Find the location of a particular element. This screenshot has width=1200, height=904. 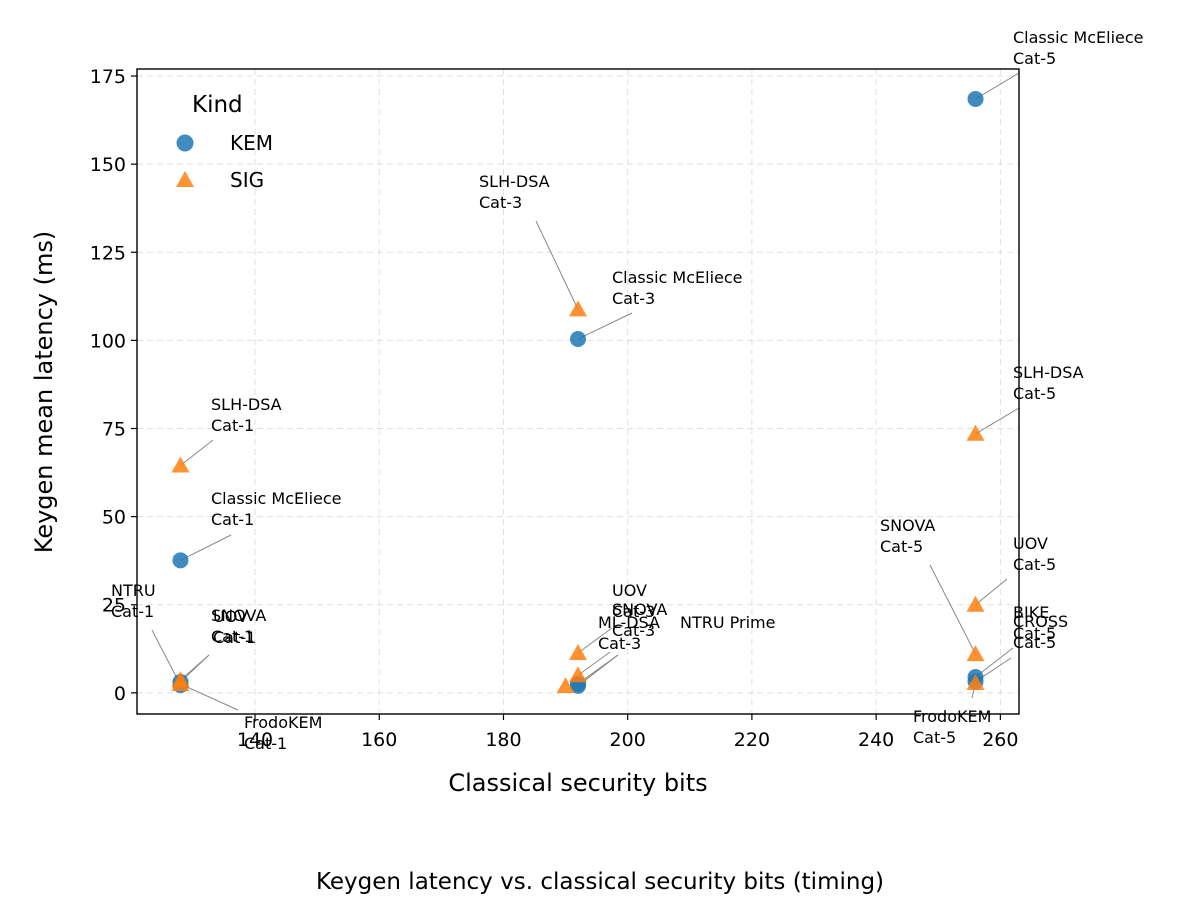

x-tick-label: 140 is located at coordinates (255, 740).